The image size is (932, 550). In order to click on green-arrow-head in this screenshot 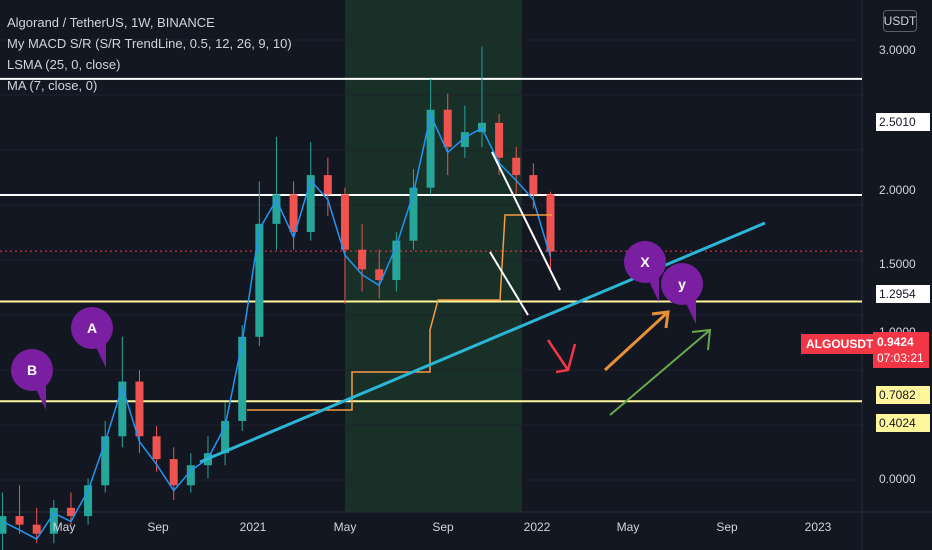, I will do `click(701, 339)`.